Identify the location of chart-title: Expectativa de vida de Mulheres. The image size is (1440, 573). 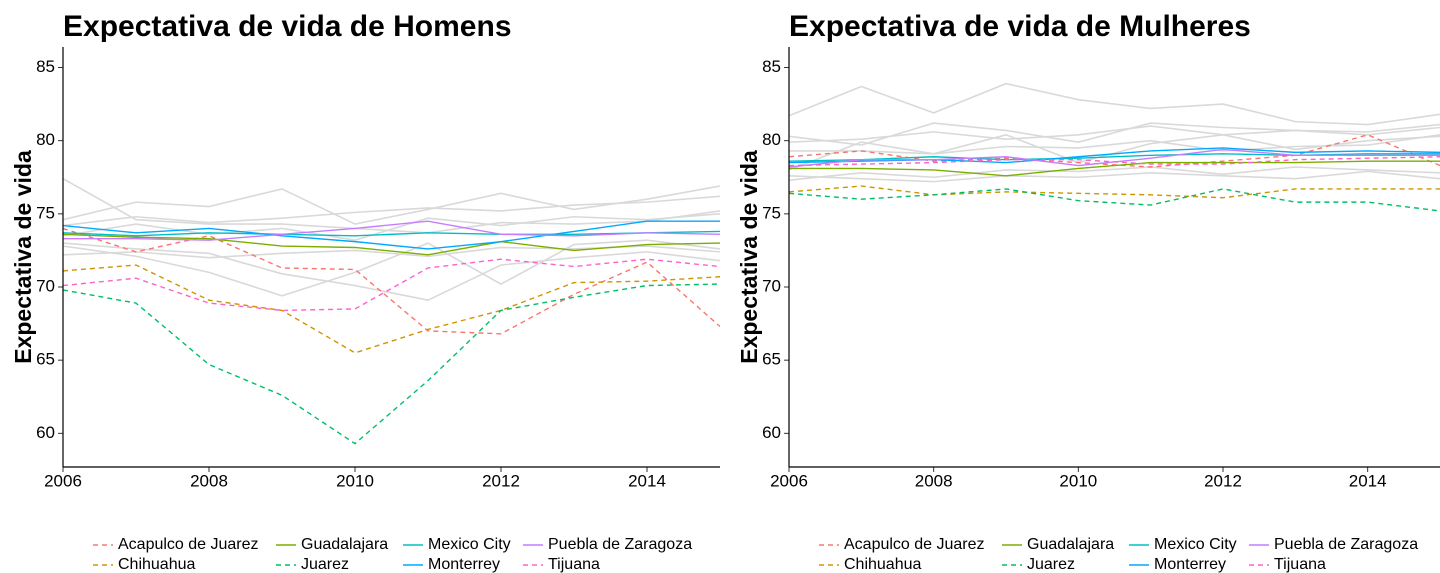
(1020, 26).